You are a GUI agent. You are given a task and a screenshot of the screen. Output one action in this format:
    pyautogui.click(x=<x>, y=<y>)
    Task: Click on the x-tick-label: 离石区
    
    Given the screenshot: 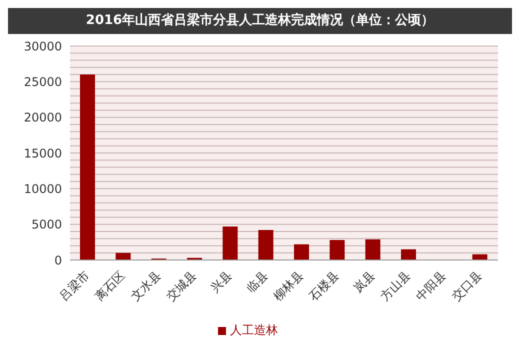 What is the action you would take?
    pyautogui.click(x=110, y=286)
    